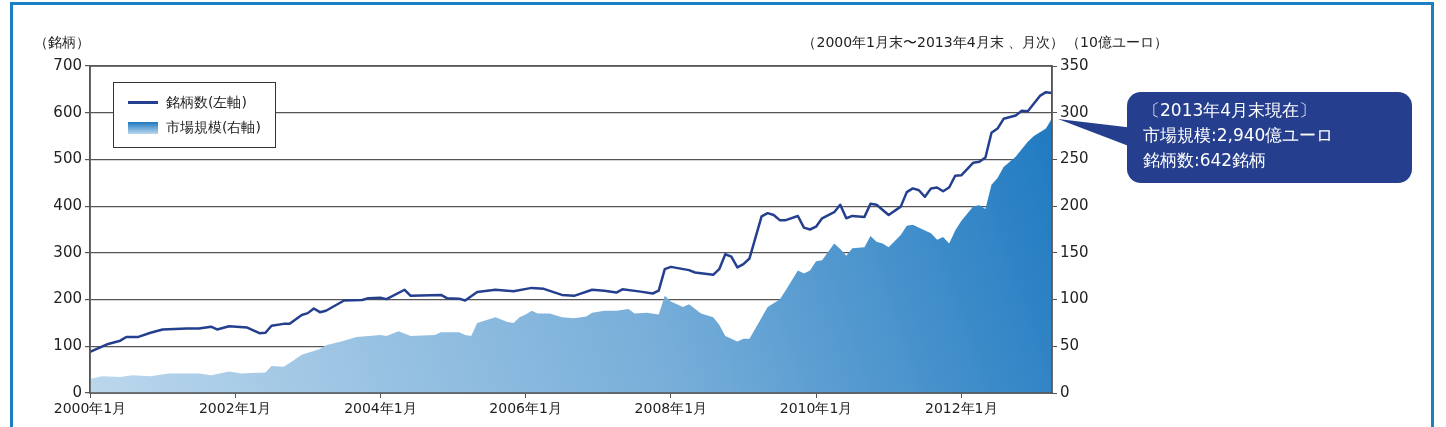 This screenshot has width=1446, height=427. What do you see at coordinates (933, 41) in the screenshot?
I see `chart-subtitle: （2000年1月末〜2013年4月末 、月次）` at bounding box center [933, 41].